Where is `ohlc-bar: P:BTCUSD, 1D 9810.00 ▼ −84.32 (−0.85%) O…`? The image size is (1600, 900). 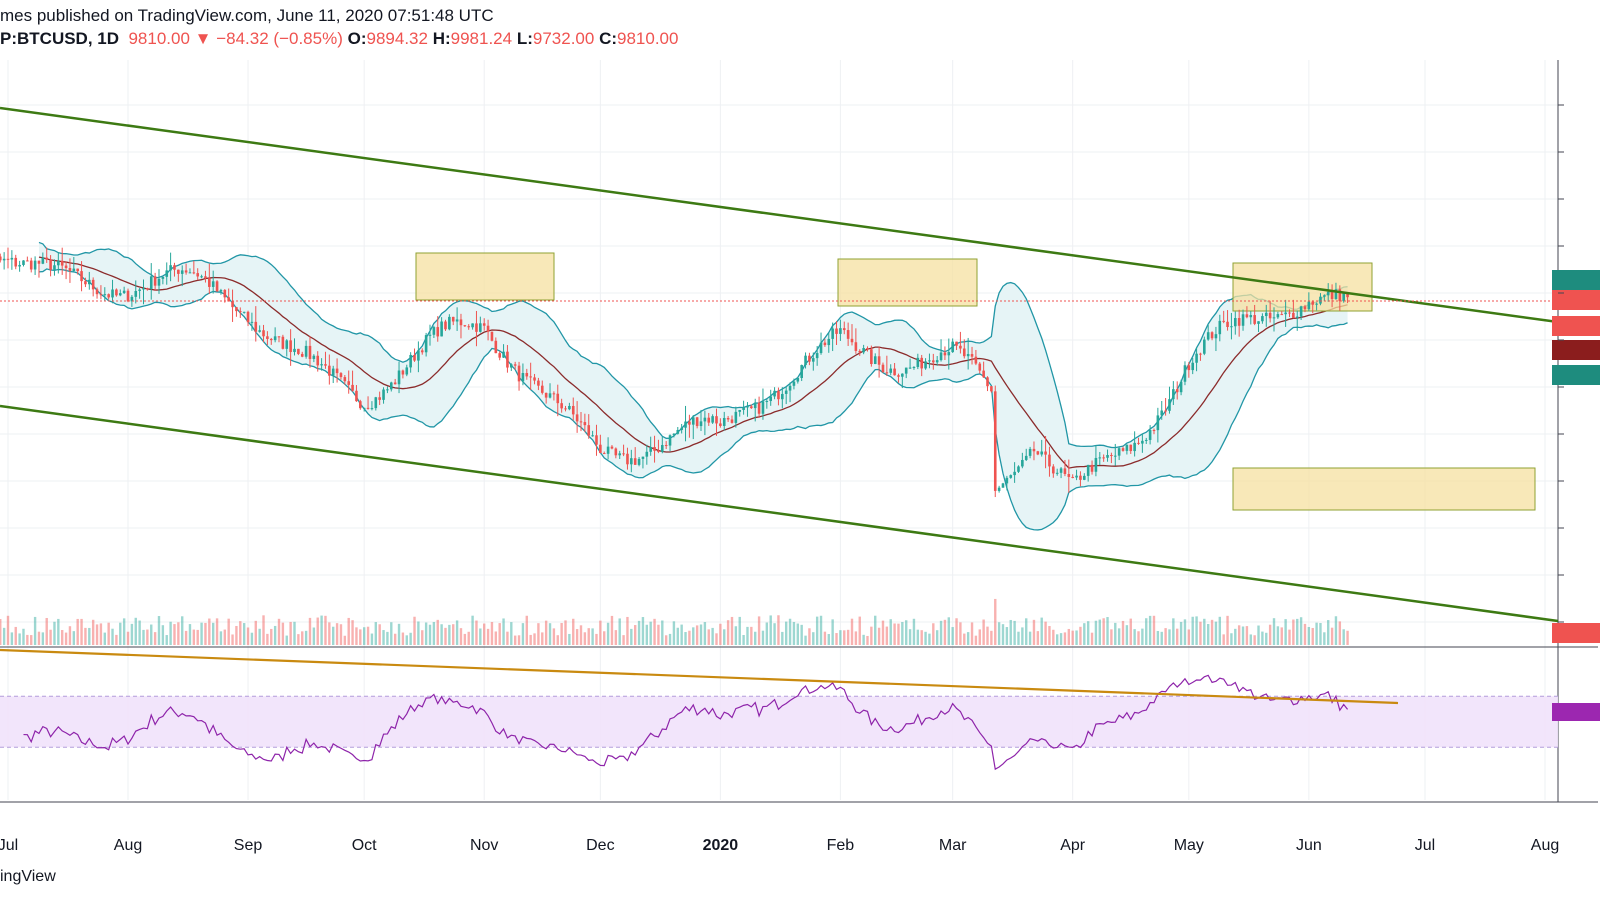
ohlc-bar: P:BTCUSD, 1D 9810.00 ▼ −84.32 (−0.85%) O… is located at coordinates (339, 39).